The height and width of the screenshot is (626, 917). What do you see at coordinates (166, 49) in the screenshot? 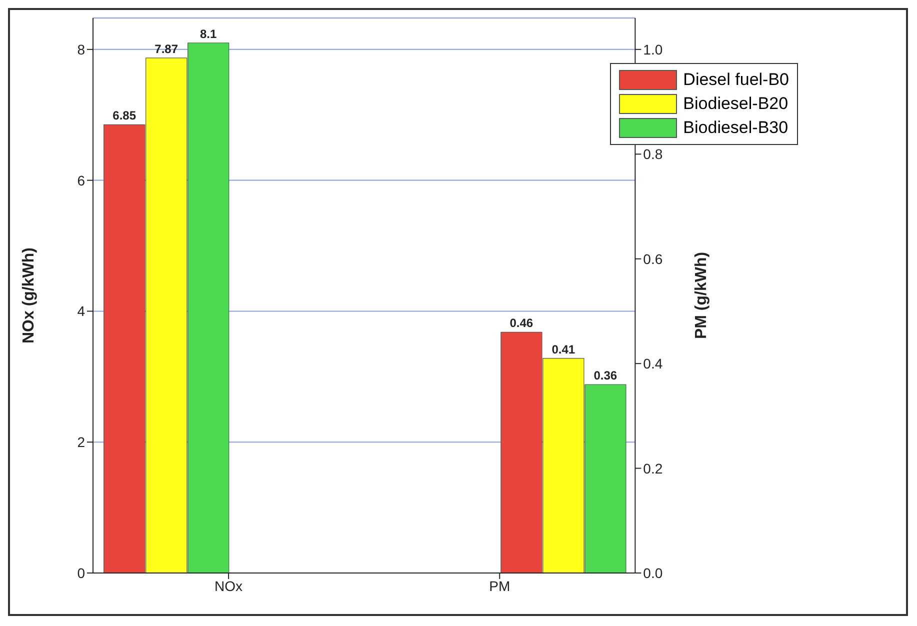
I see `data-label: 7.87` at bounding box center [166, 49].